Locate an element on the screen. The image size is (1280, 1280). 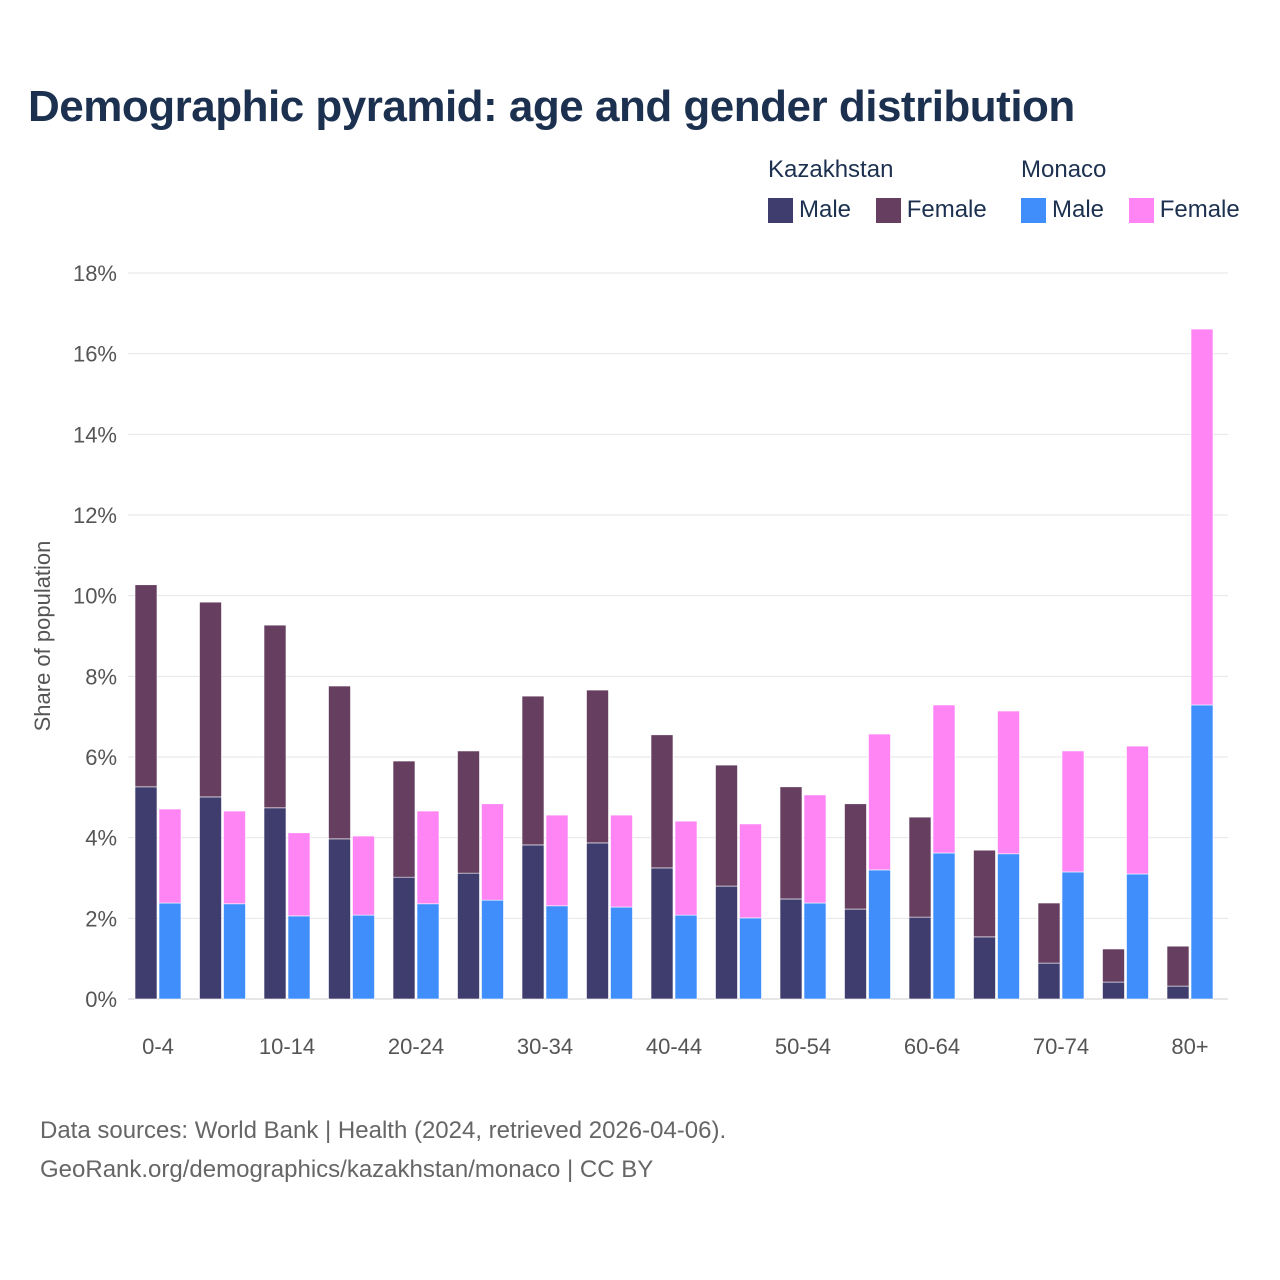
x-tick-label: 10-14 is located at coordinates (287, 1046).